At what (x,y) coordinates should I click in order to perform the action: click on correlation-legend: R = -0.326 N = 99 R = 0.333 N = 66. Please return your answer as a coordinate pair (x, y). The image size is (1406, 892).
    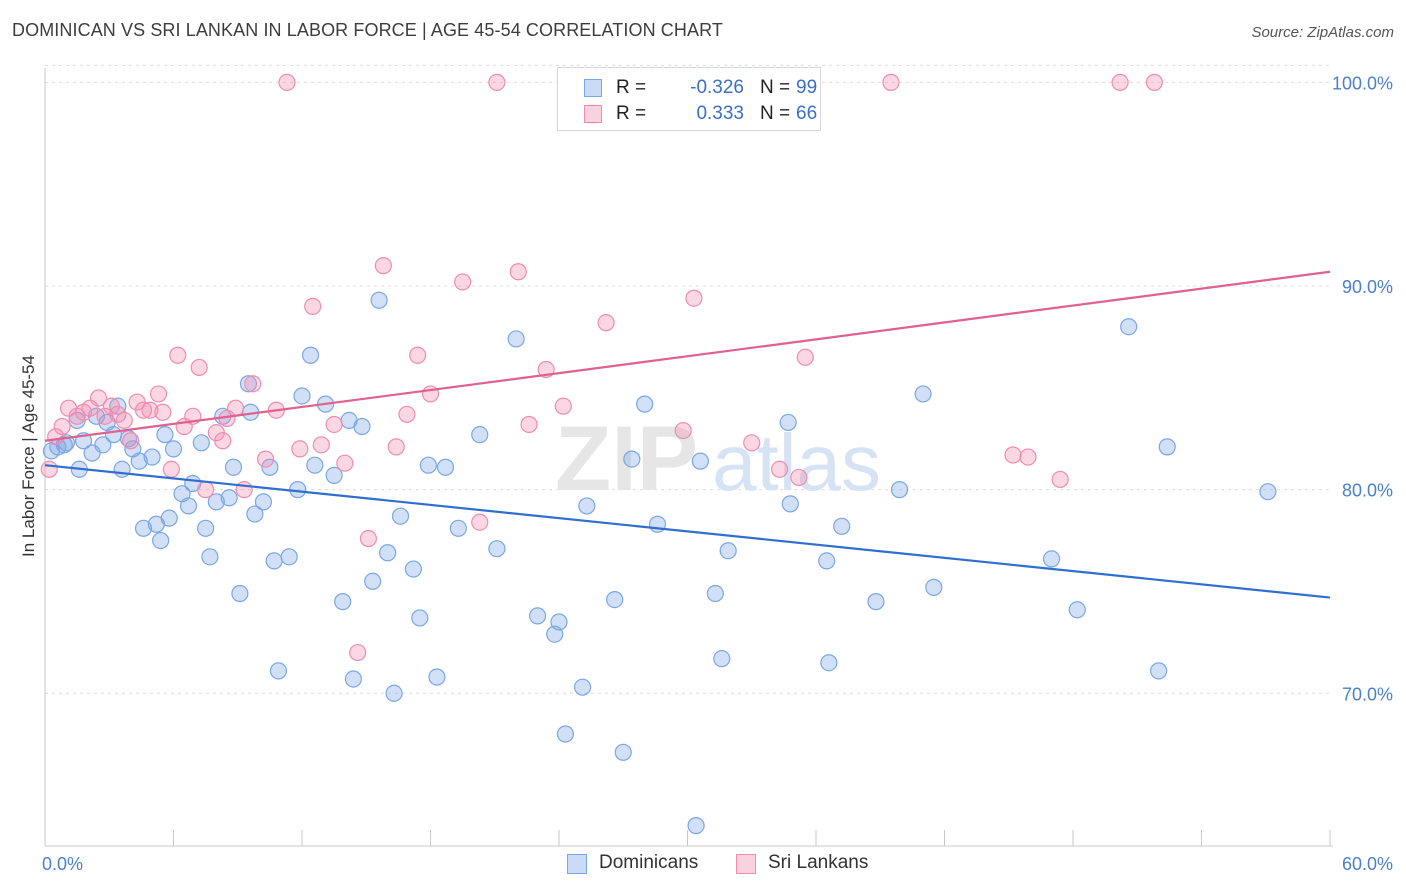
    Looking at the image, I should click on (689, 99).